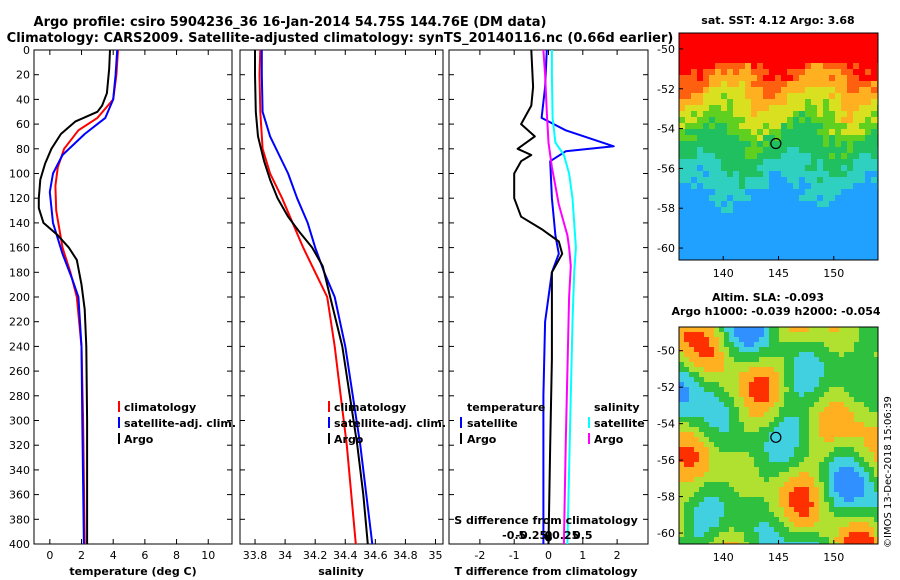  What do you see at coordinates (315, 555) in the screenshot?
I see `x-tick-label: 34.2` at bounding box center [315, 555].